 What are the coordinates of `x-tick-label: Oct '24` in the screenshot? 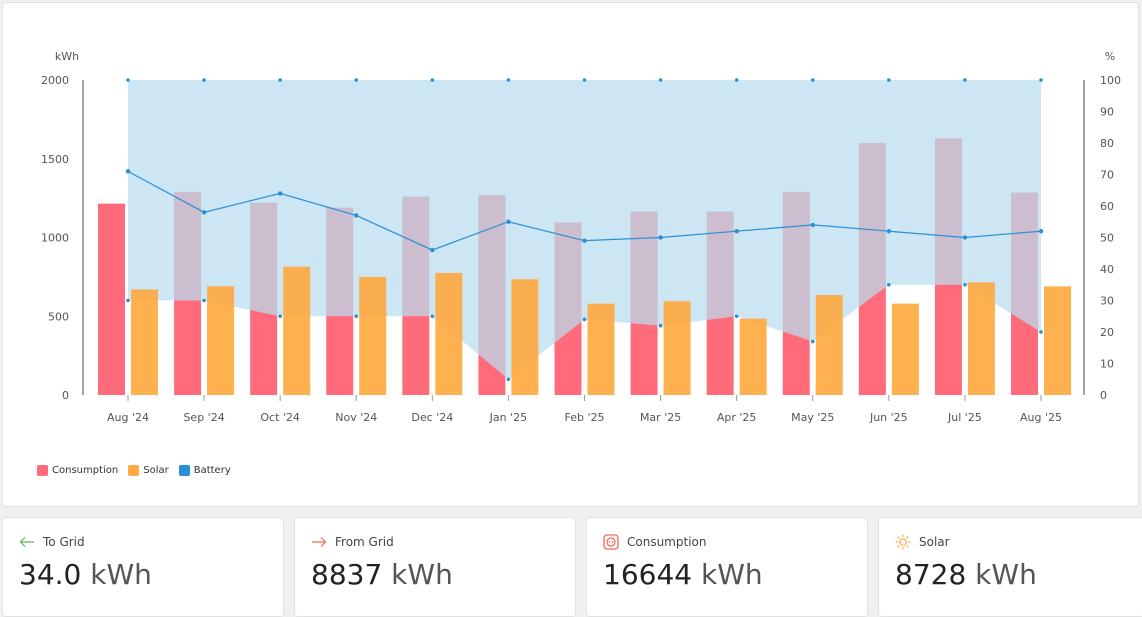 It's located at (280, 417).